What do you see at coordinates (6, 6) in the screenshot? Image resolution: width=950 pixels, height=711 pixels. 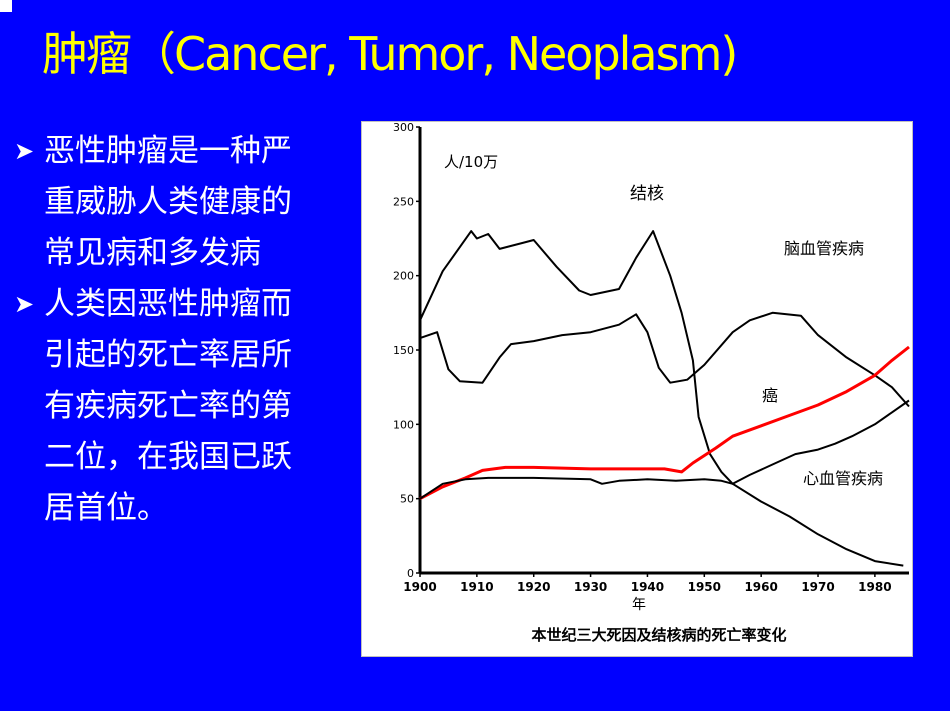 I see `corner-marker` at bounding box center [6, 6].